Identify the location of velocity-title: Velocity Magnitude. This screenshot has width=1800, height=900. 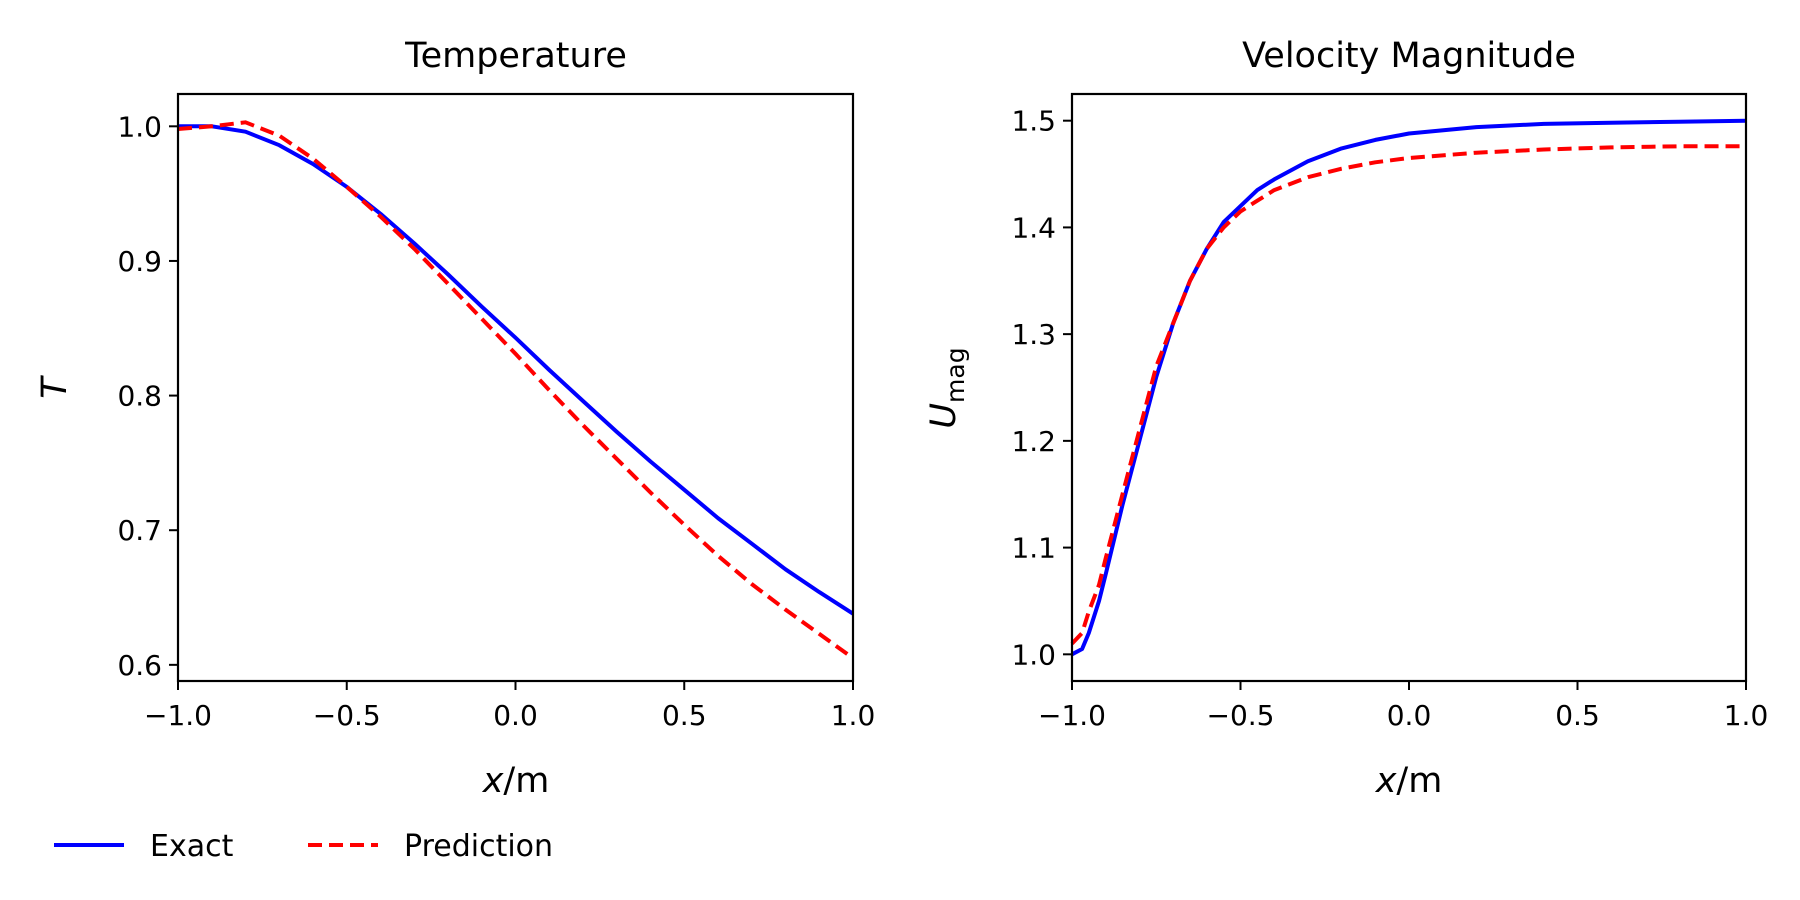
(1409, 56).